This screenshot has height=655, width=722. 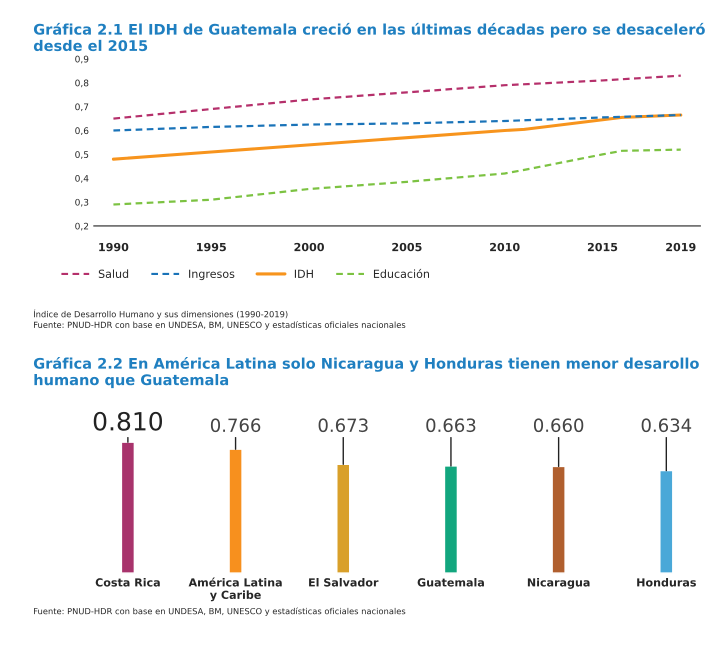 What do you see at coordinates (666, 582) in the screenshot?
I see `x-tick-label: Honduras` at bounding box center [666, 582].